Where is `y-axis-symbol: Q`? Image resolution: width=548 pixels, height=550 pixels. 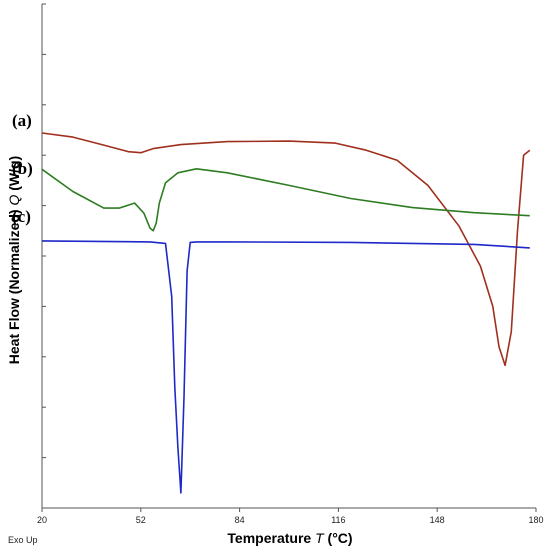
y-axis-symbol: Q is located at coordinates (14, 200).